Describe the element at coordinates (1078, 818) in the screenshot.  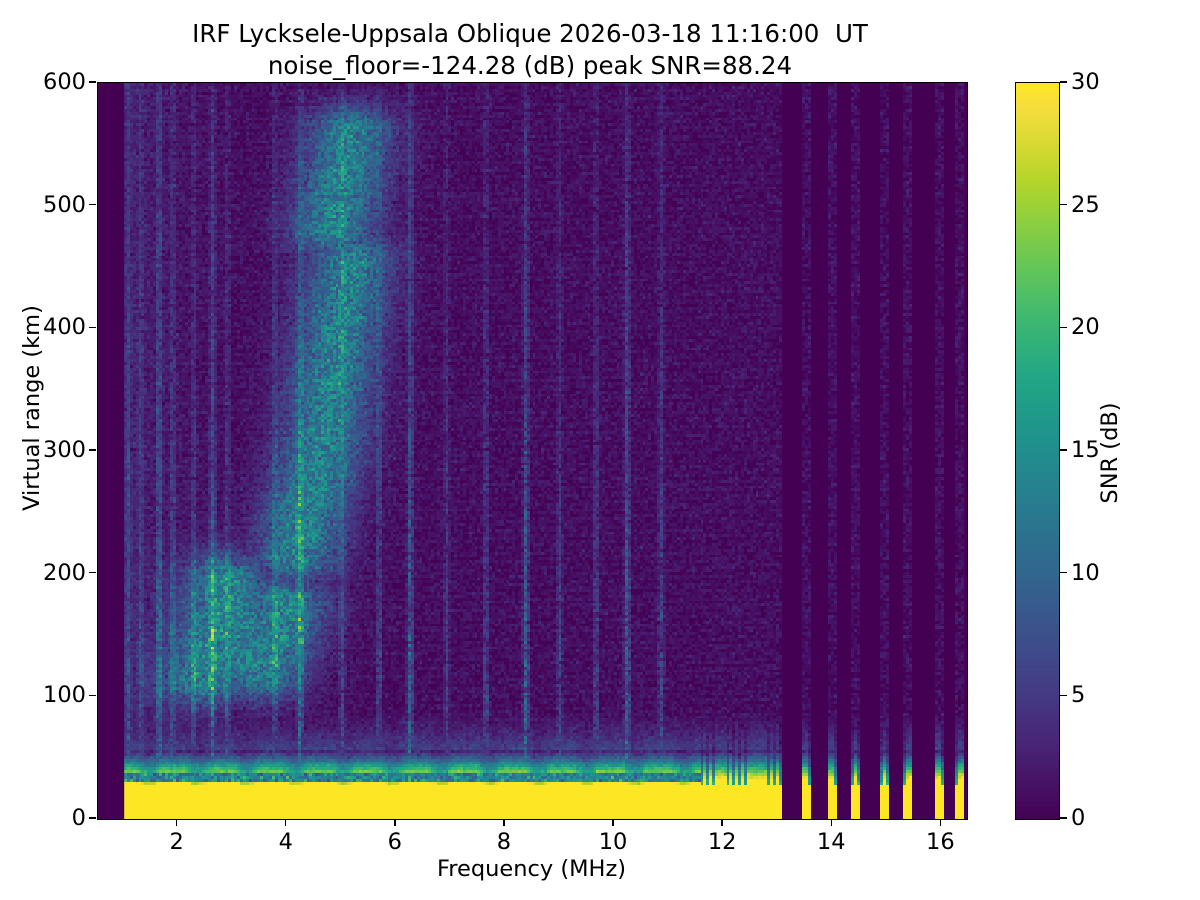
I see `colorbar-tick-label: 0` at that location.